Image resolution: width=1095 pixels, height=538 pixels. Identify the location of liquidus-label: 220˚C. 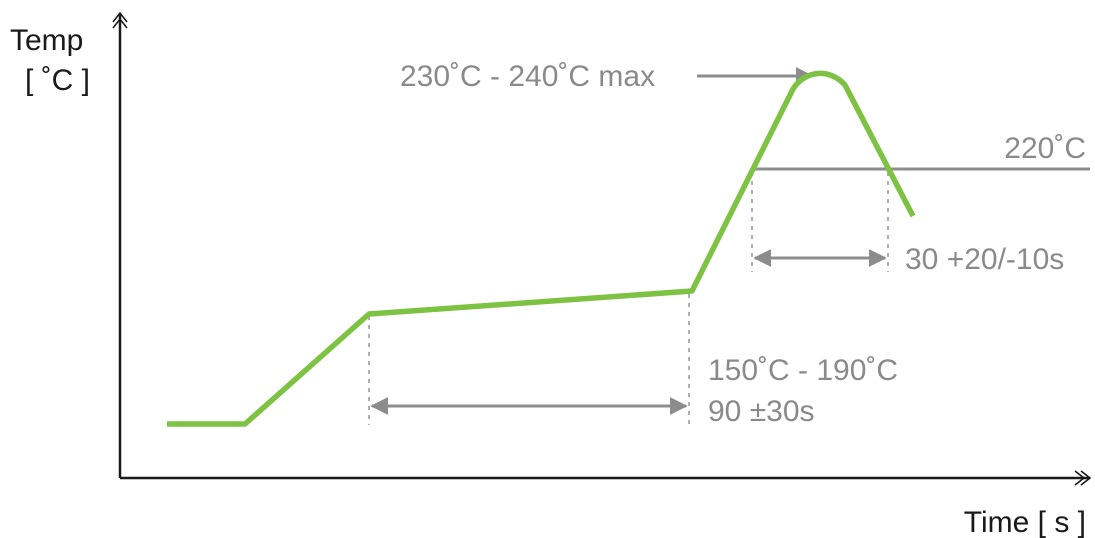
(1045, 148).